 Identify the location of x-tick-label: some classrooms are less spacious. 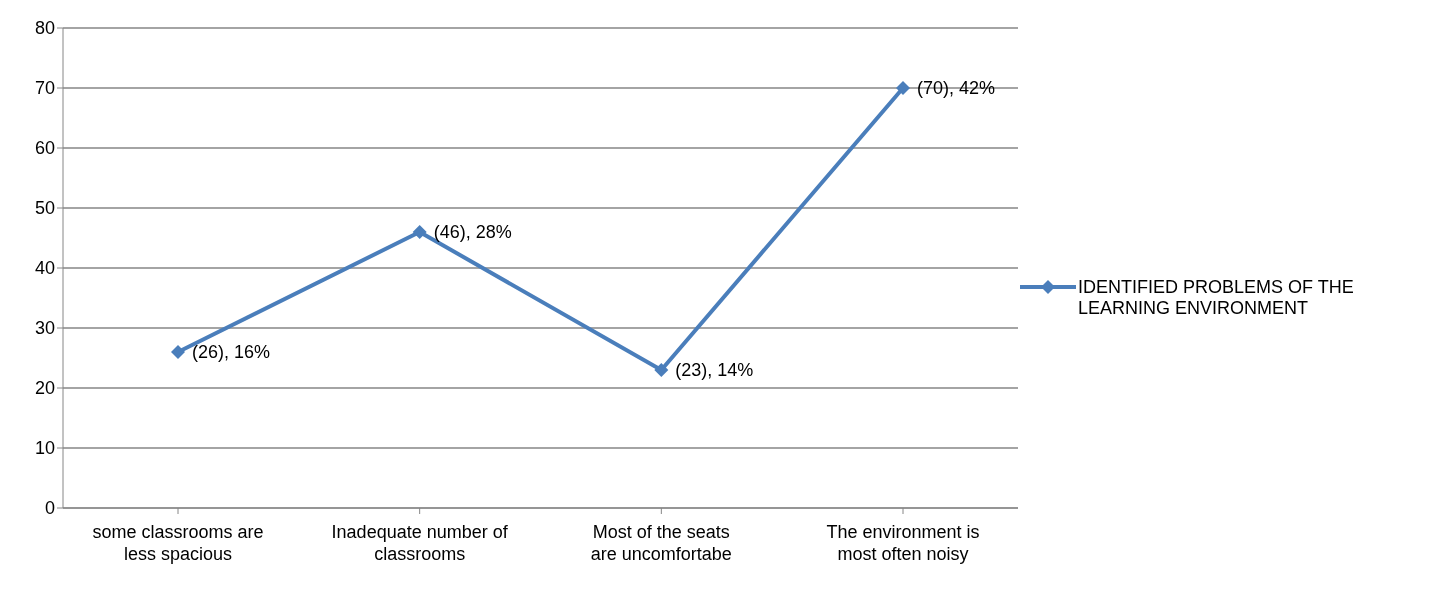
(178, 543).